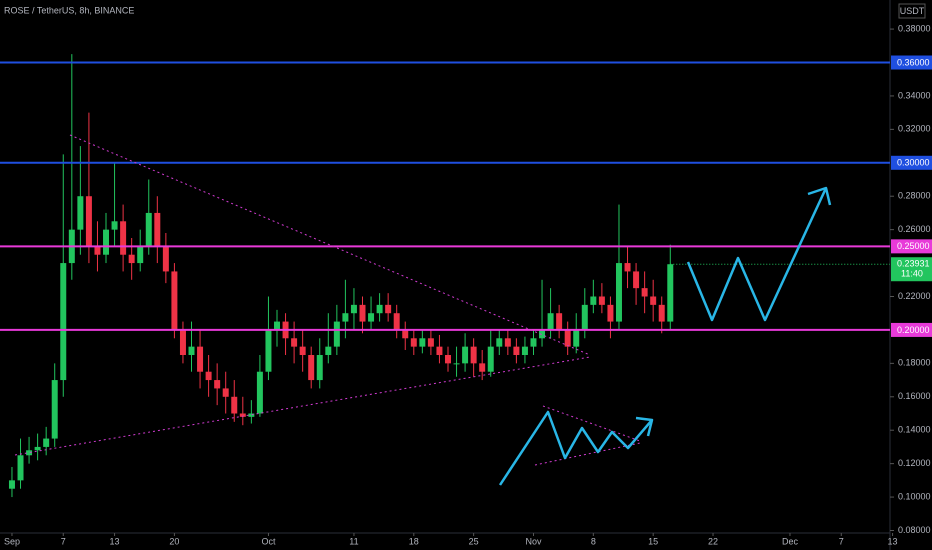  Describe the element at coordinates (914, 530) in the screenshot. I see `y-tick-label: 0.08000` at that location.